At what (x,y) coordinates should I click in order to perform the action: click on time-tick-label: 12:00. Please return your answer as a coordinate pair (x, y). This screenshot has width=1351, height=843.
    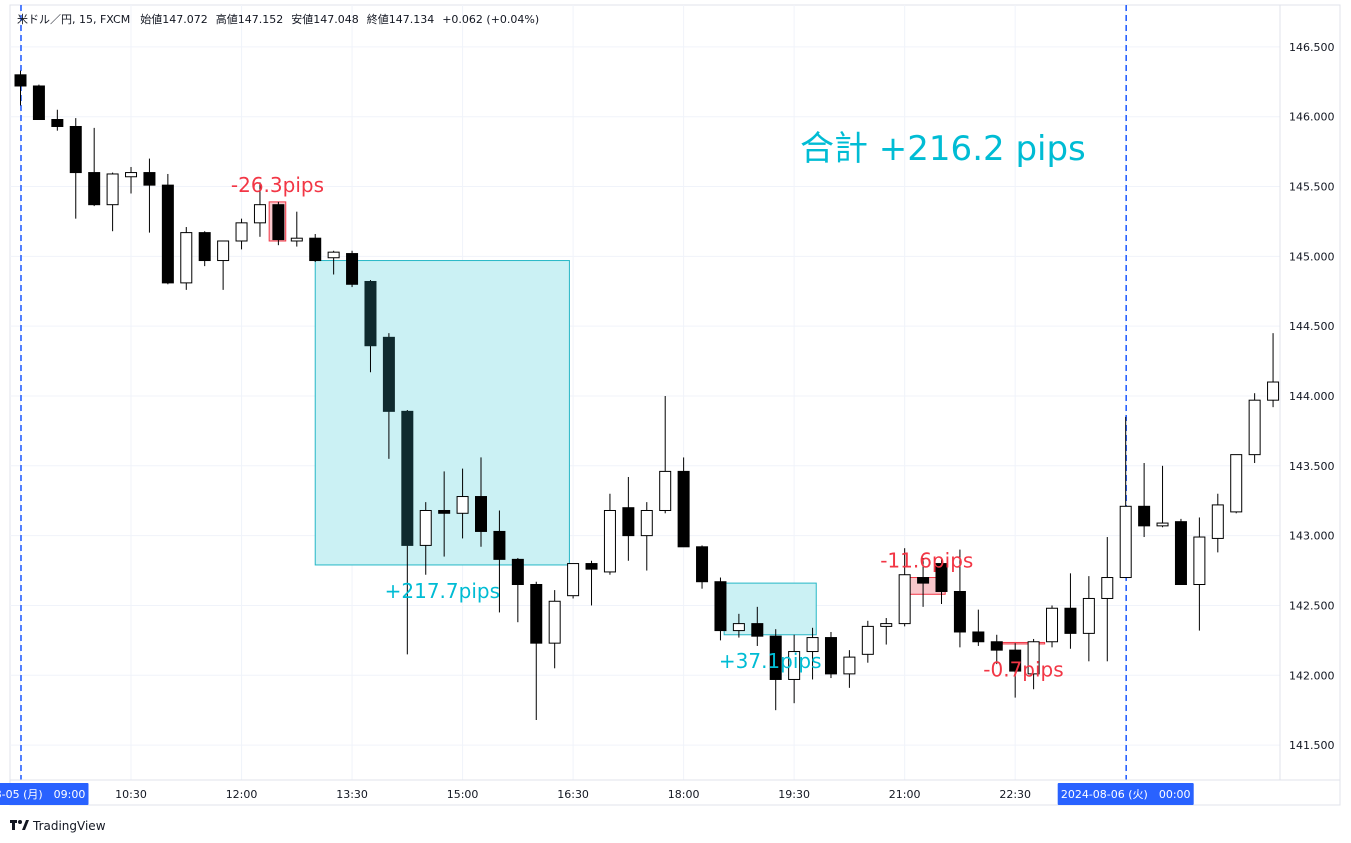
    Looking at the image, I should click on (242, 794).